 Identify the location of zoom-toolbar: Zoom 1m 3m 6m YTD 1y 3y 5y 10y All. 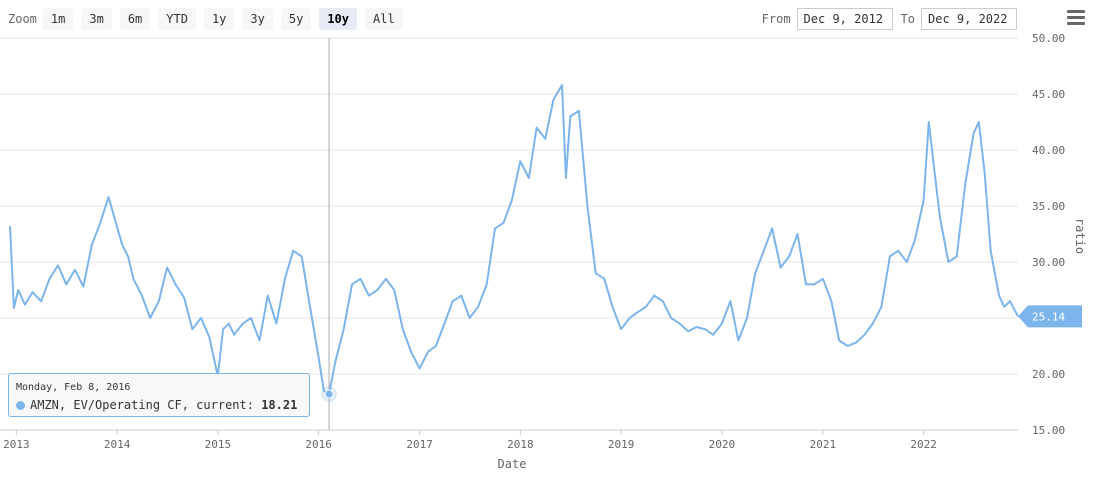
(209, 19).